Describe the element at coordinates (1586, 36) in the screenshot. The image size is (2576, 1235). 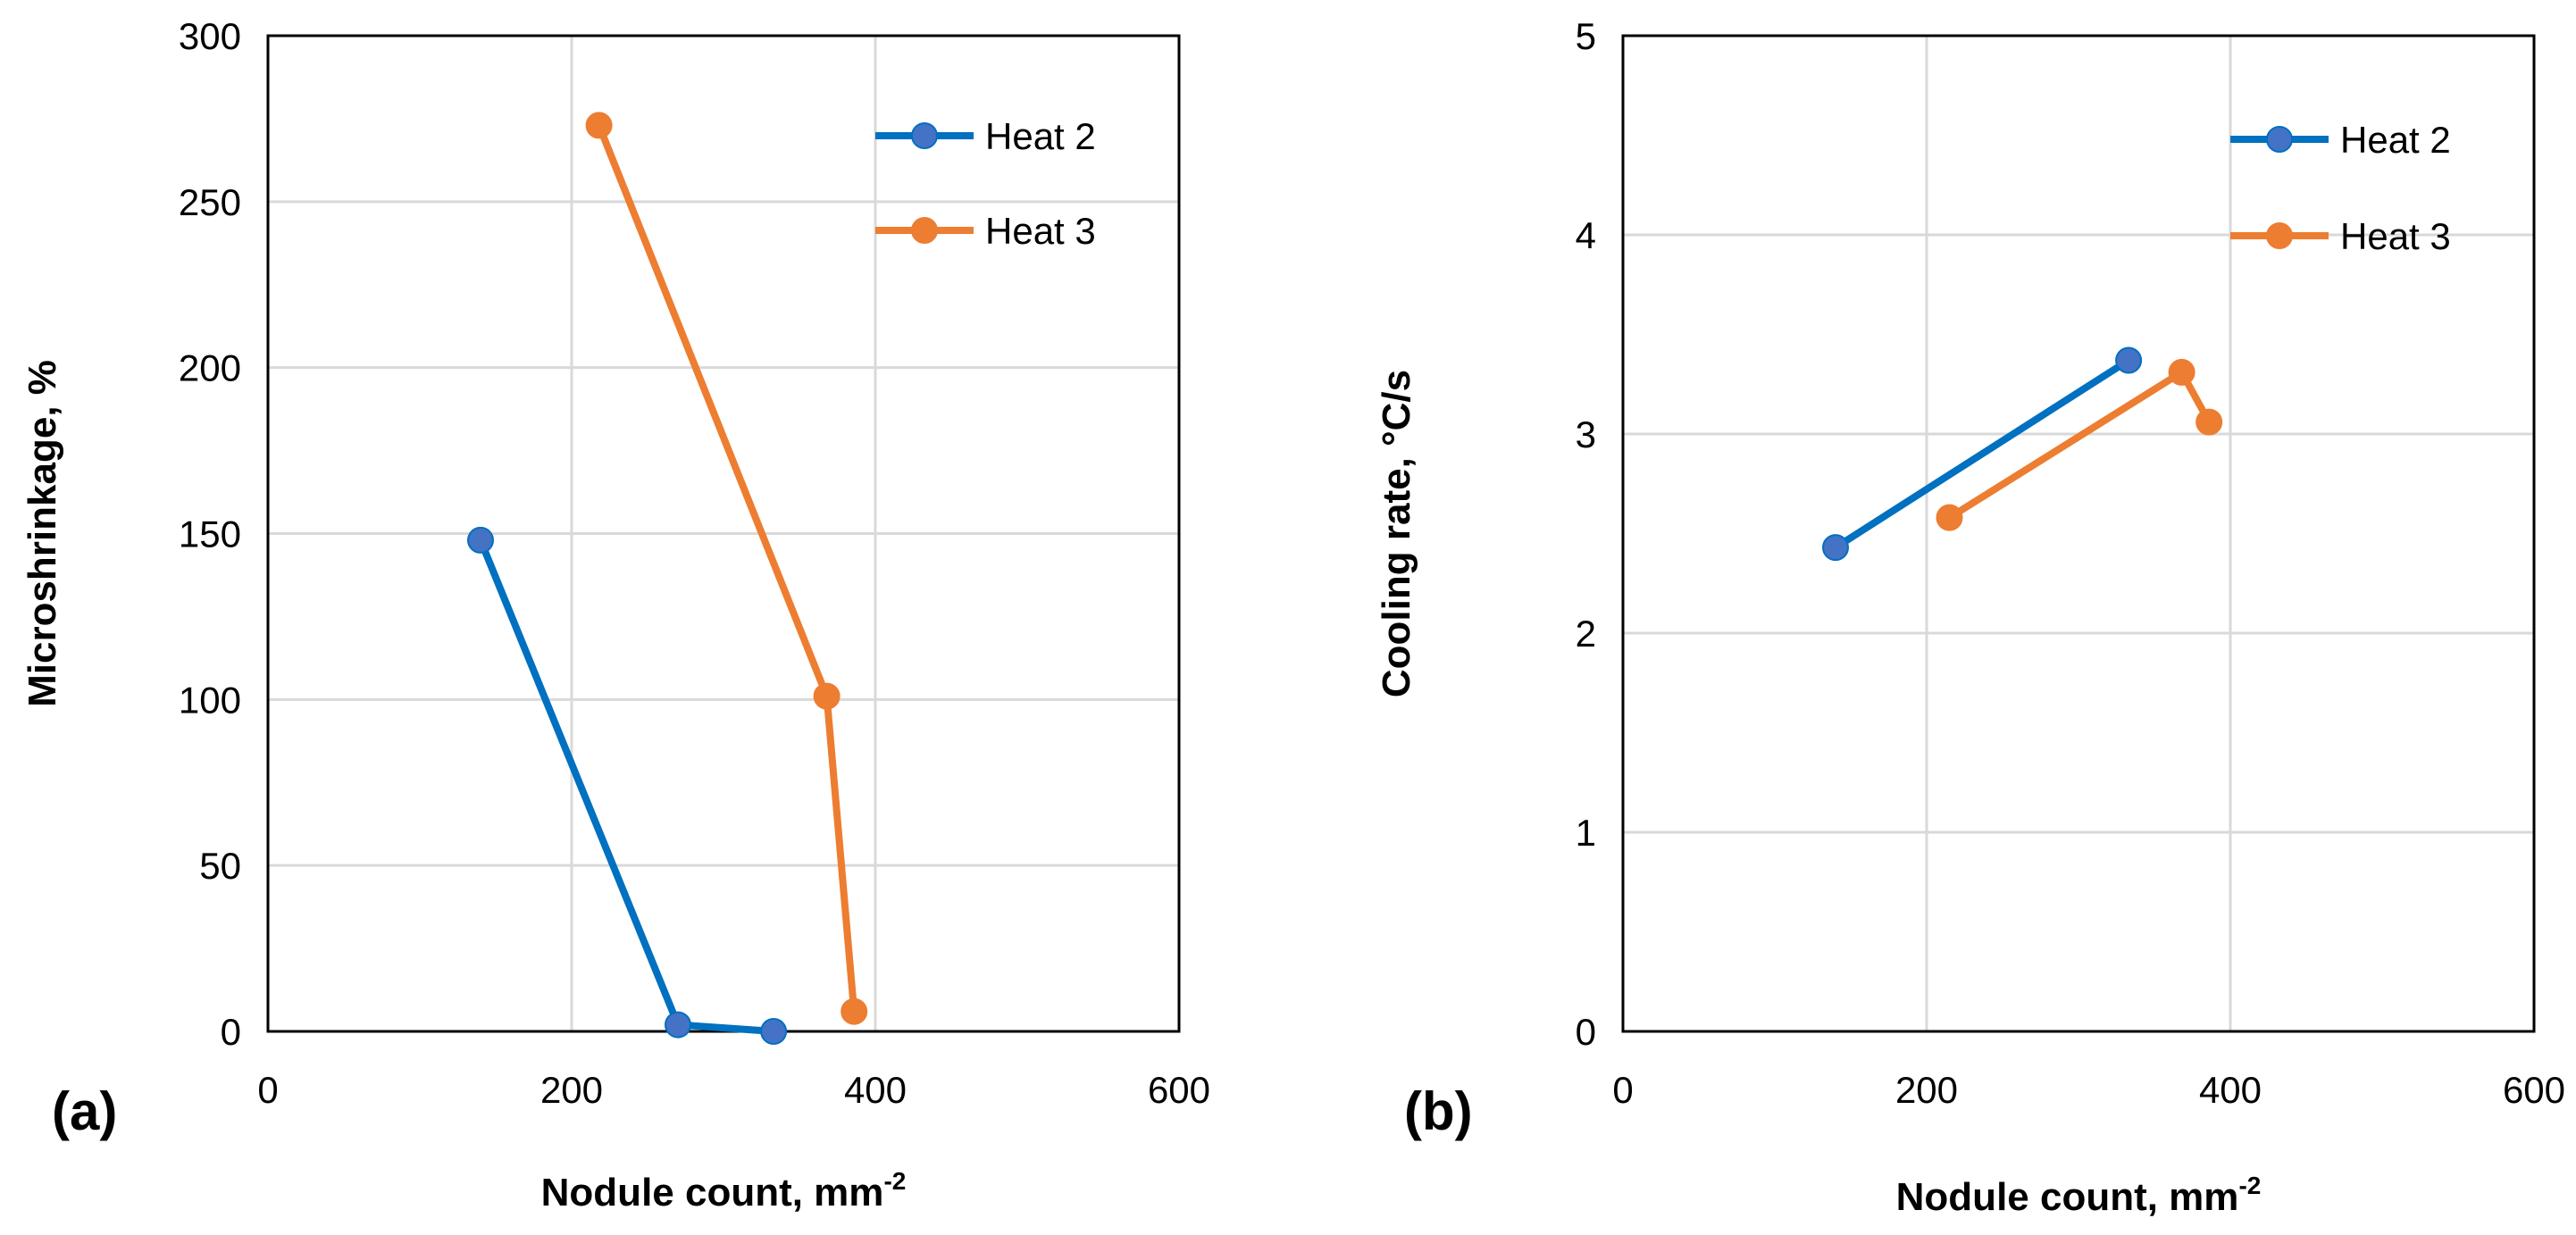
I see `y-tick-label: 5` at that location.